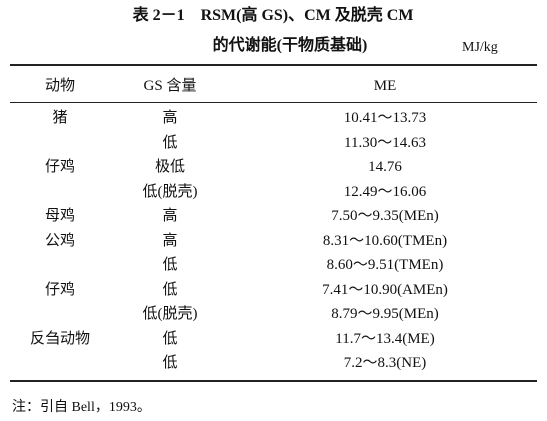 This screenshot has width=547, height=421. What do you see at coordinates (60, 338) in the screenshot?
I see `animal-cell: 反刍动物` at bounding box center [60, 338].